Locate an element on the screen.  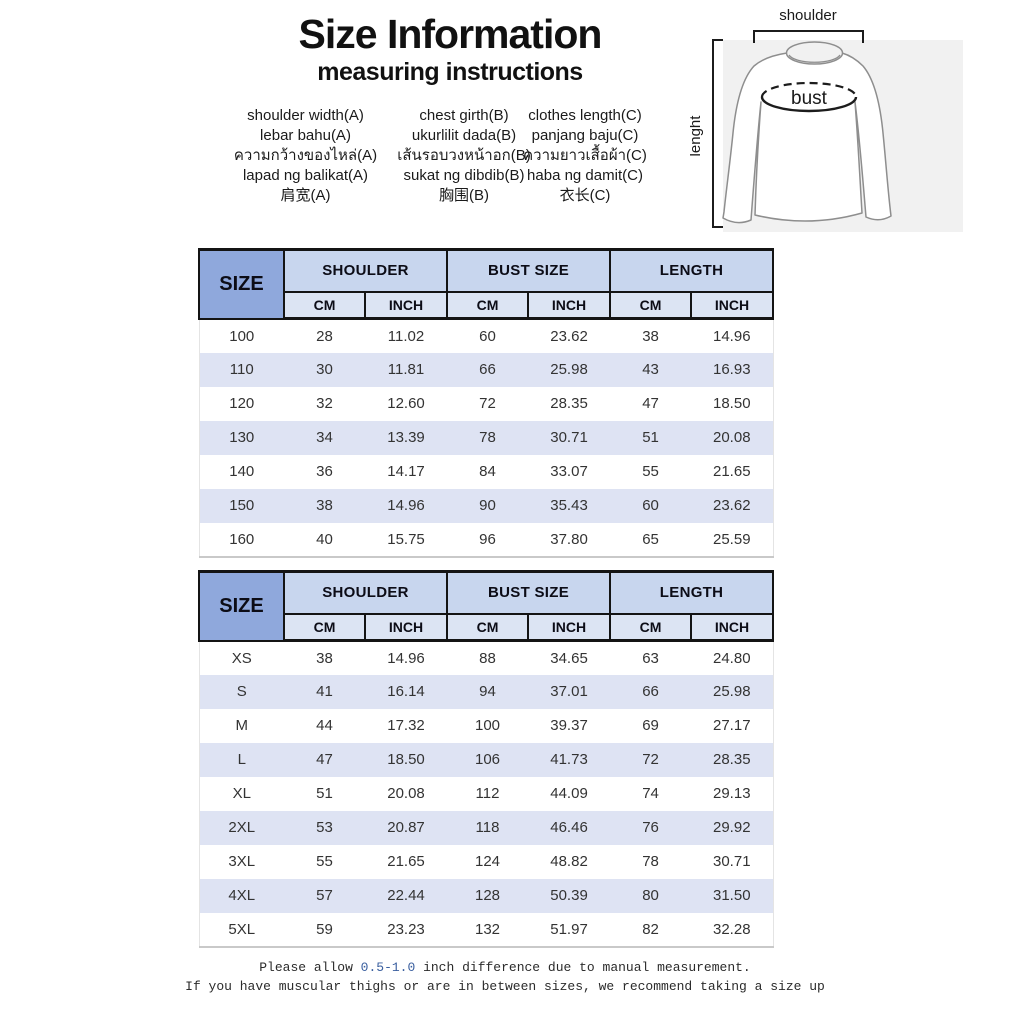
page-subtitle: measuring instructions is located at coordinates (450, 72).